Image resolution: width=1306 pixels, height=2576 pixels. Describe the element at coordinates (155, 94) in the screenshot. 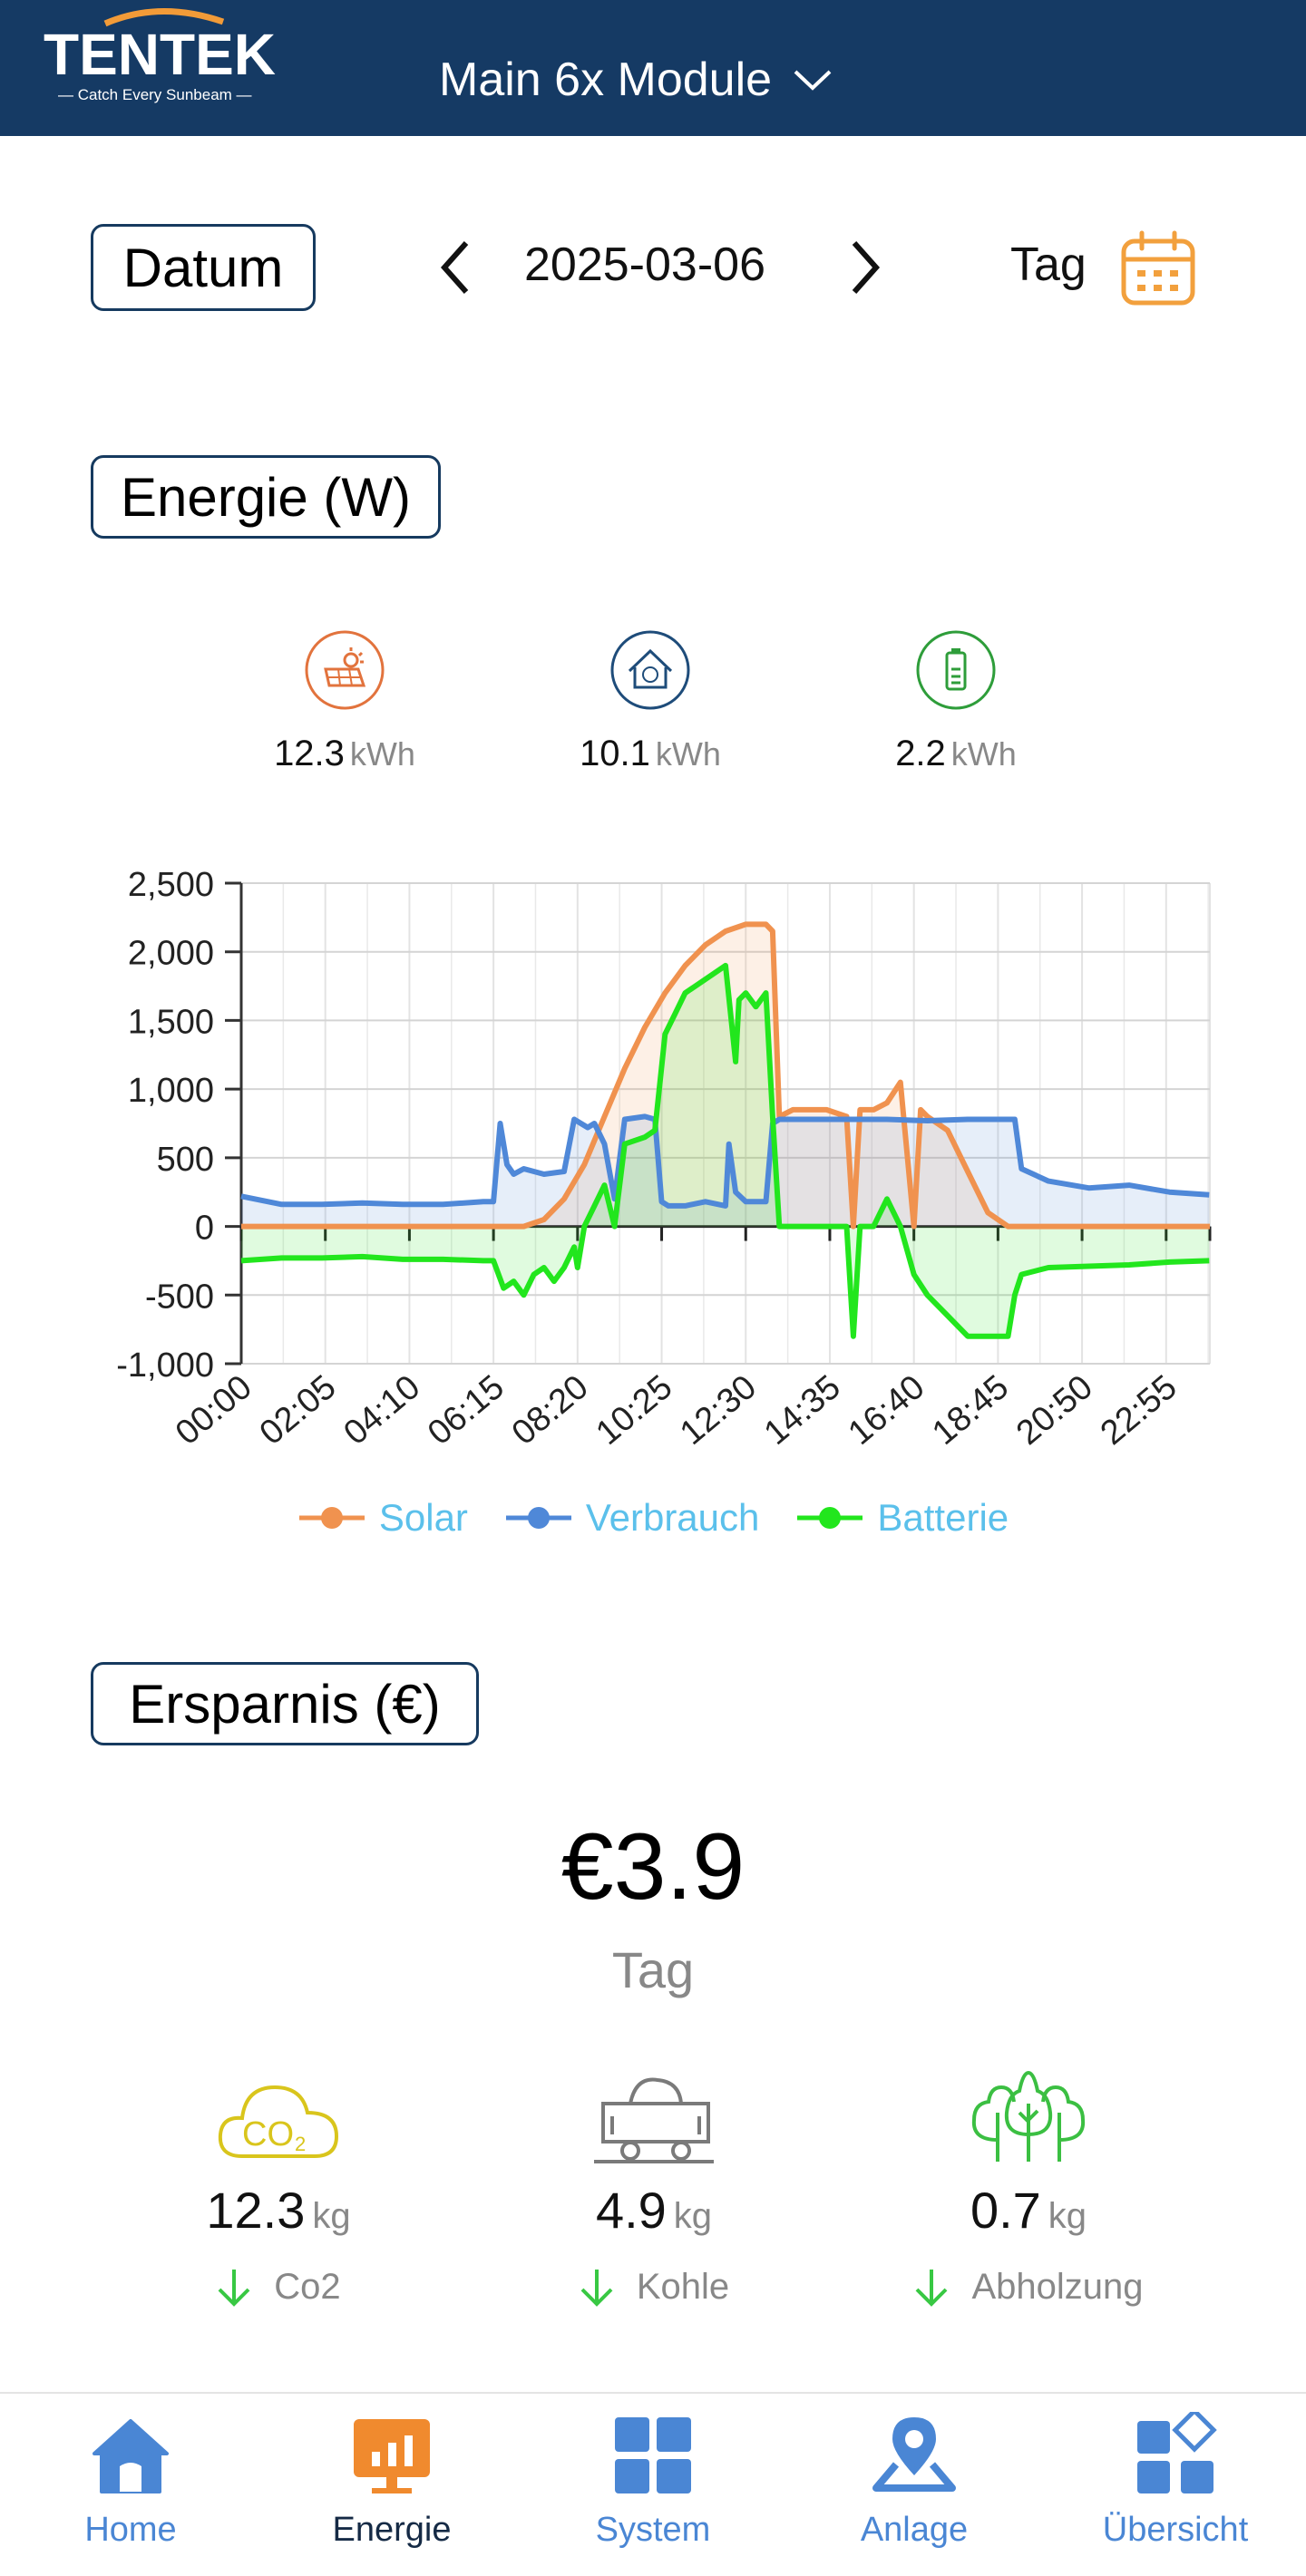

I see `brand-tagline: — Catch Every Sunbeam —` at that location.